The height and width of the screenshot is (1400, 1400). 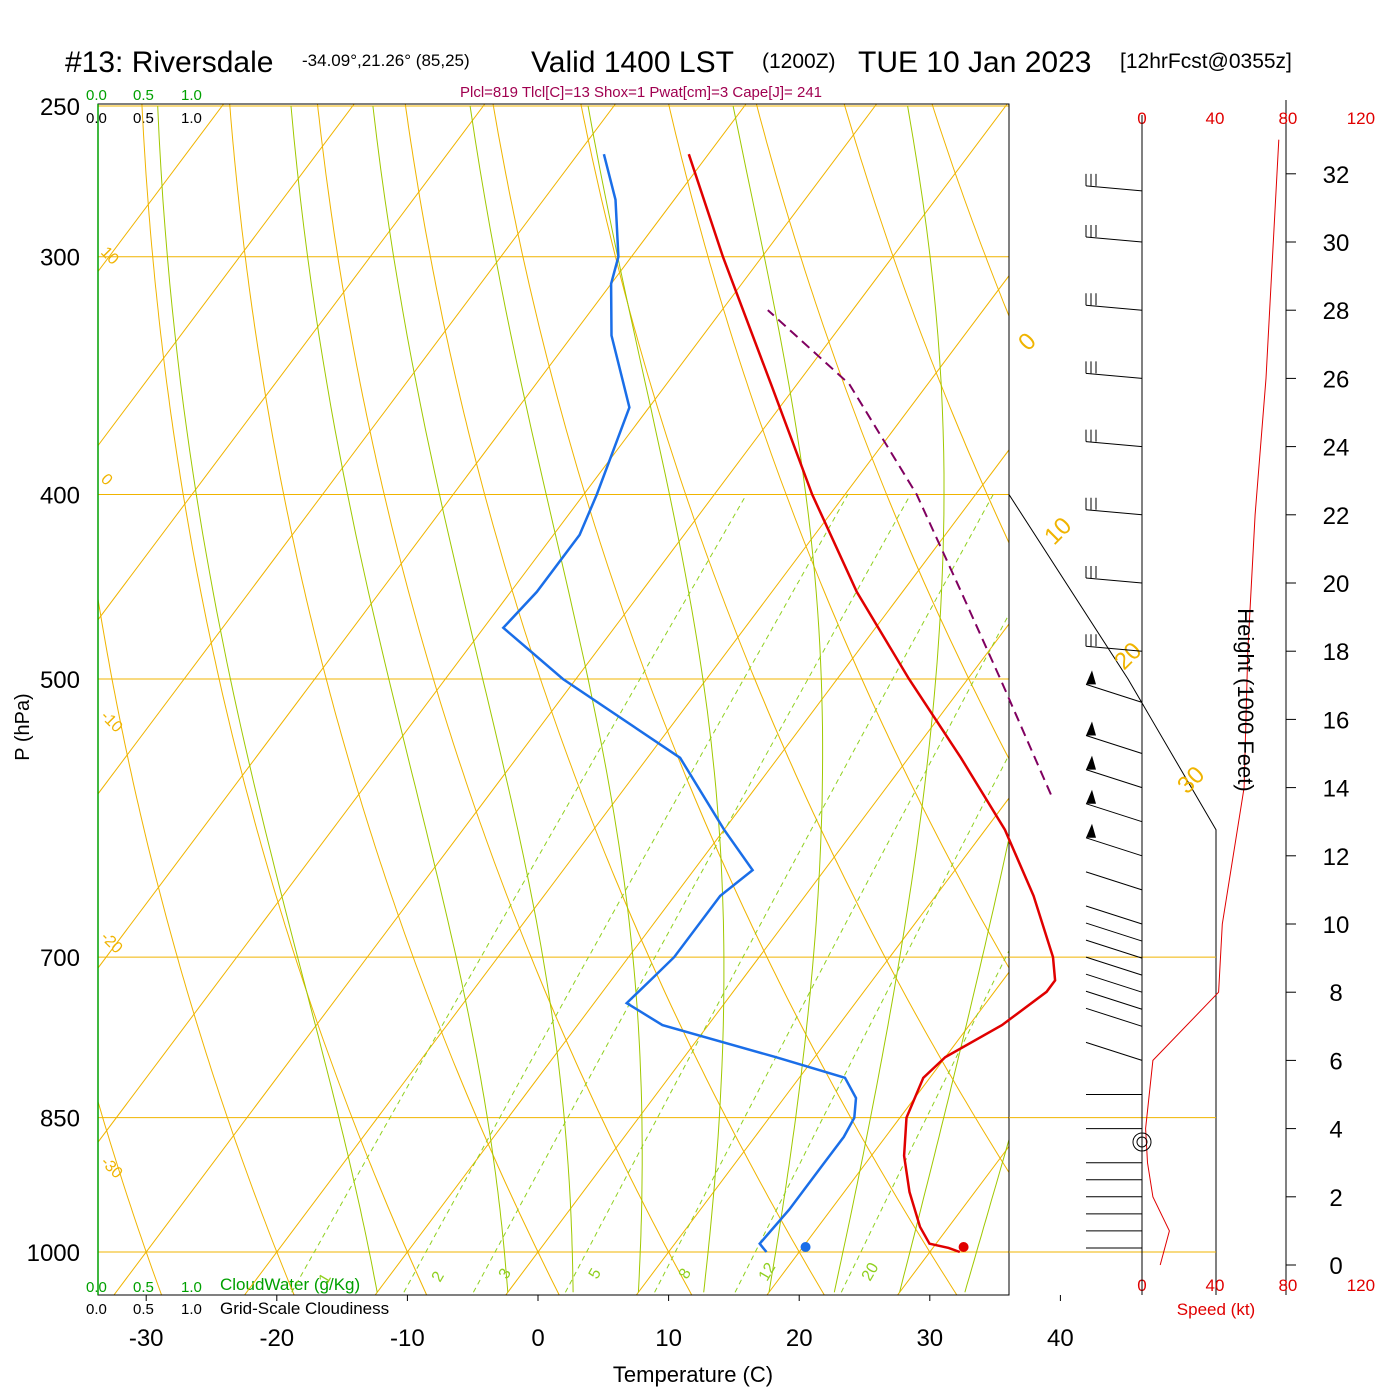 I want to click on height-tick-label: 4, so click(x=1335, y=1130).